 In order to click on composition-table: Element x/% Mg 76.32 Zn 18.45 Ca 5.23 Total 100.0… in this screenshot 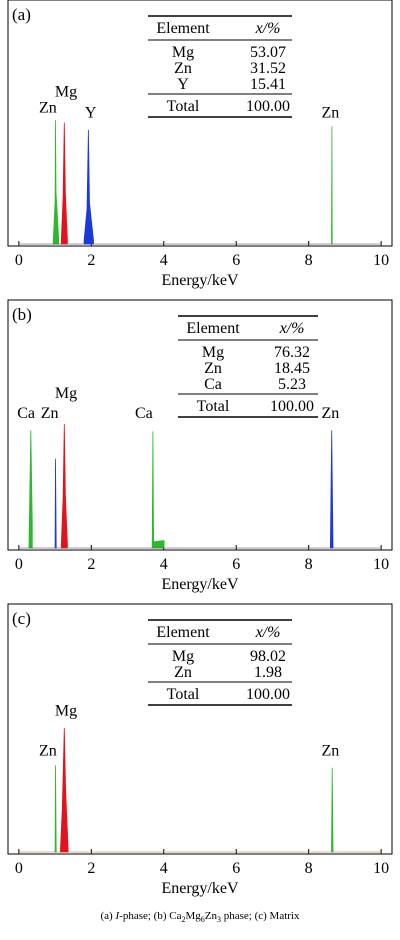, I will do `click(248, 366)`.